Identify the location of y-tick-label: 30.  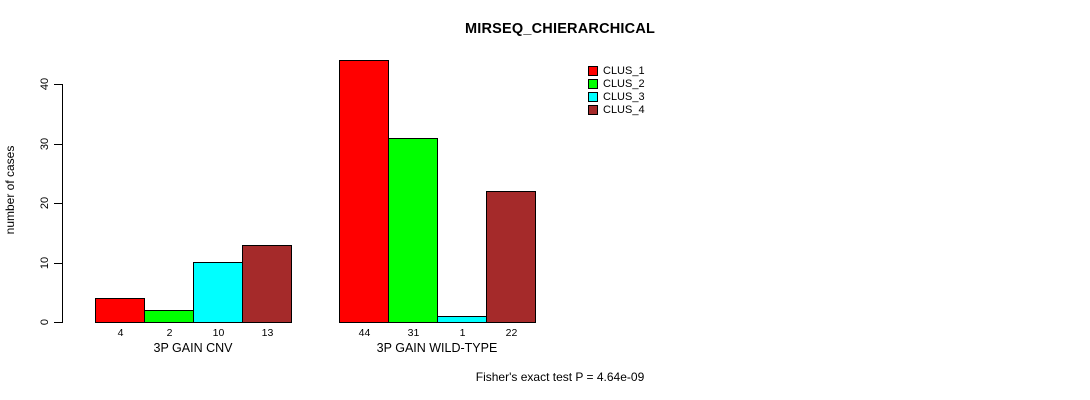
(45, 143).